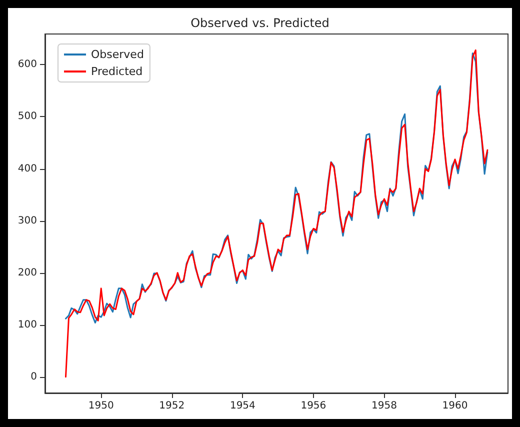 This screenshot has width=520, height=427. I want to click on chart-title: Observed vs. Predicted, so click(260, 23).